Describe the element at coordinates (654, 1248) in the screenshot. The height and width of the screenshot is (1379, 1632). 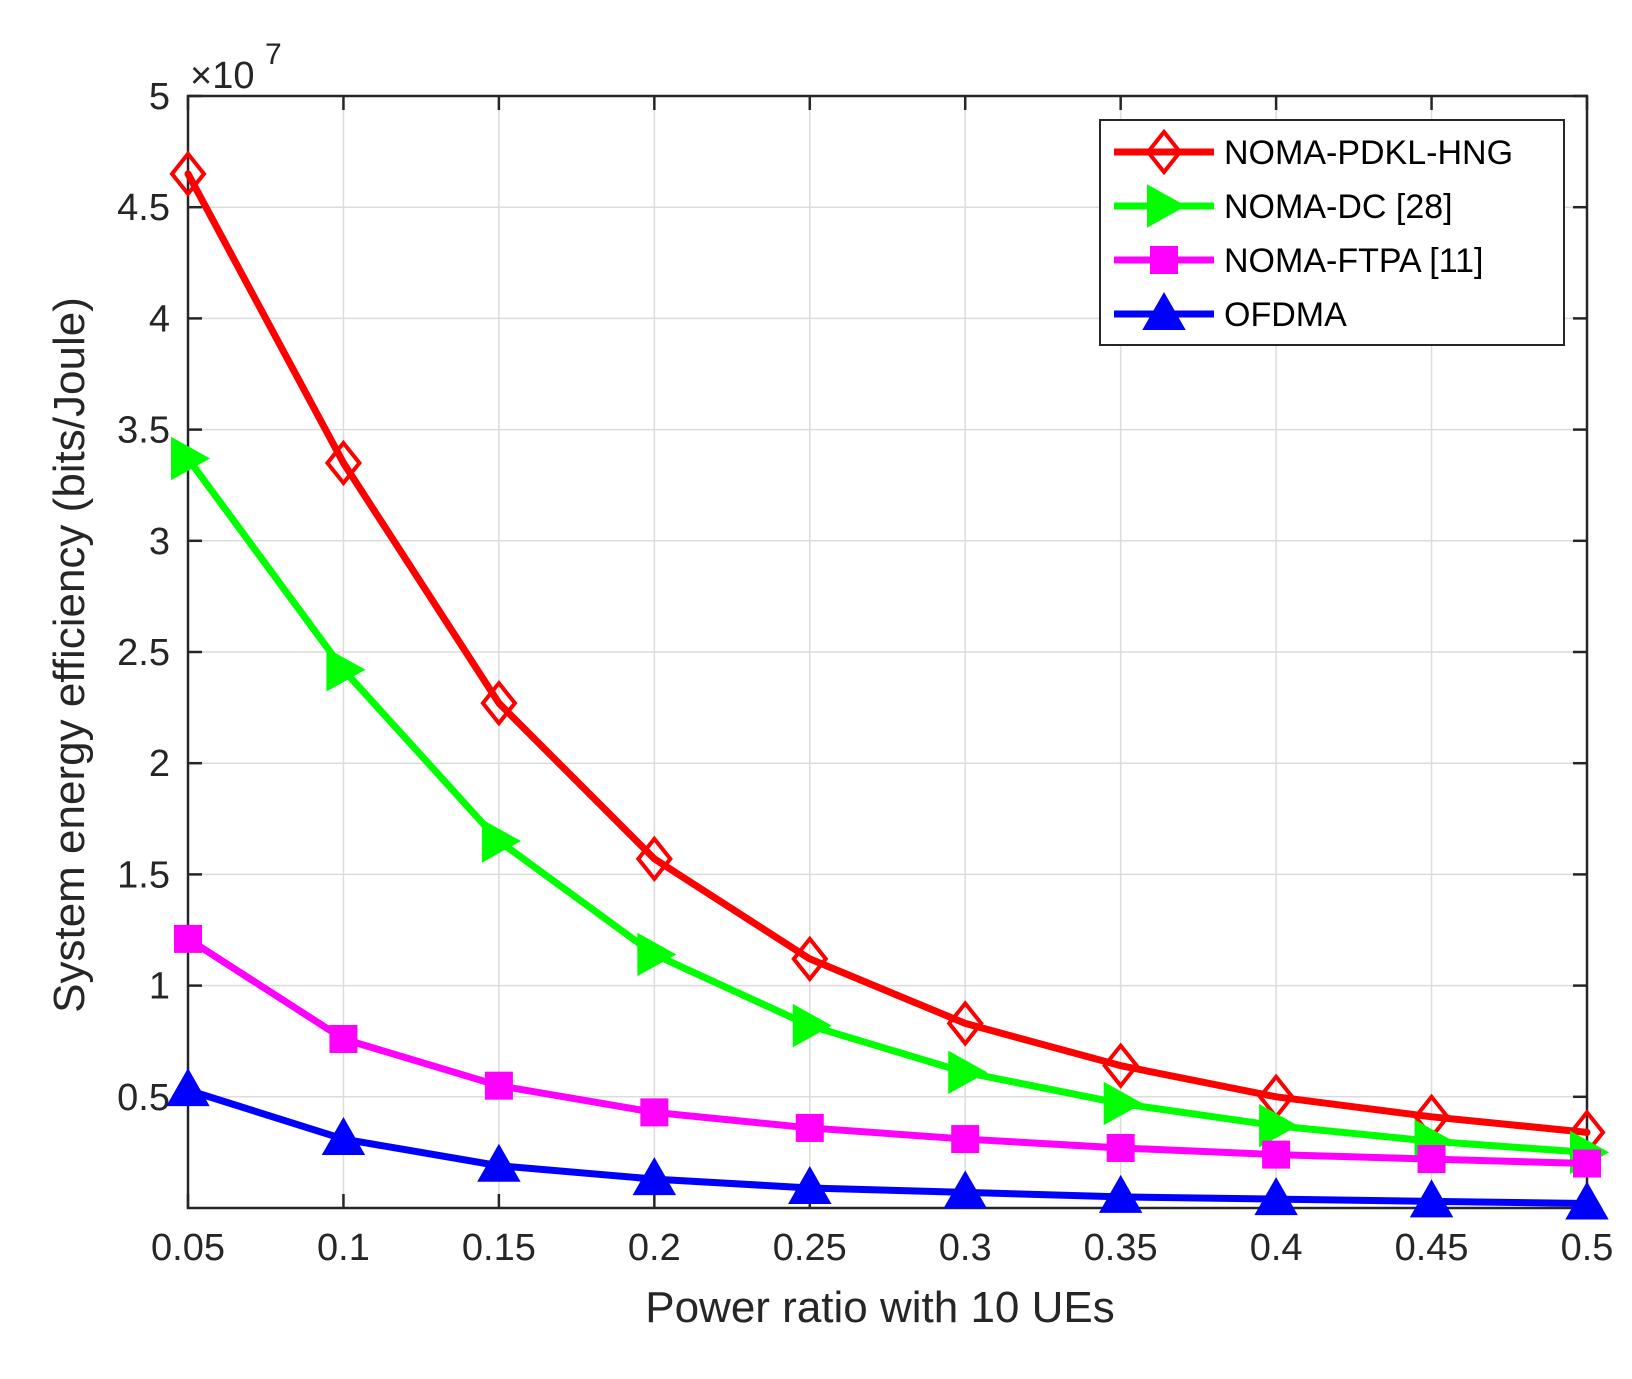
I see `x-tick-label: 0.2` at that location.